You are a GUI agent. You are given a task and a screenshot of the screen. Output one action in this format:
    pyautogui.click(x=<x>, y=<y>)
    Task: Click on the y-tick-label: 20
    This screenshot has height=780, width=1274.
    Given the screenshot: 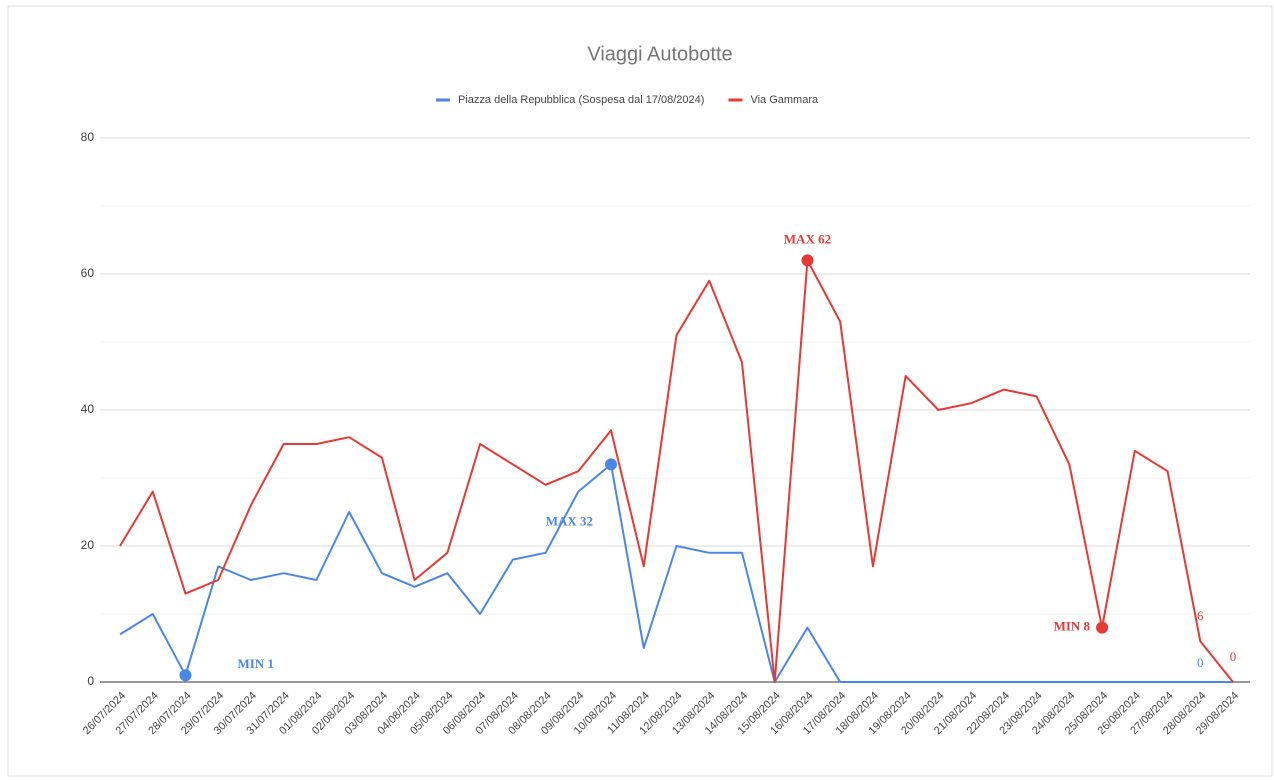 What is the action you would take?
    pyautogui.click(x=88, y=545)
    